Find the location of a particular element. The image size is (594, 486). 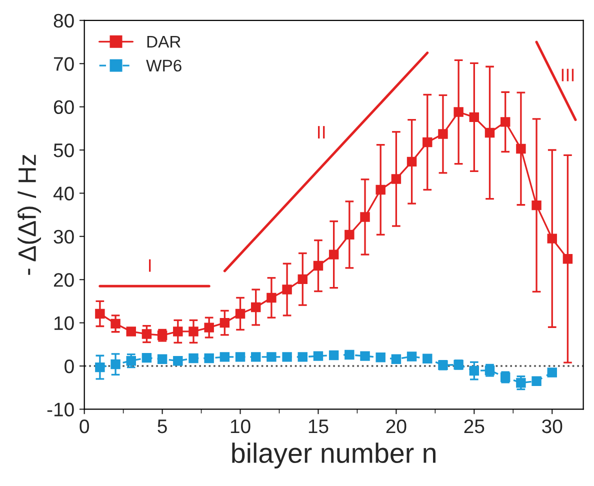

x-tick-label: 15 is located at coordinates (318, 427).